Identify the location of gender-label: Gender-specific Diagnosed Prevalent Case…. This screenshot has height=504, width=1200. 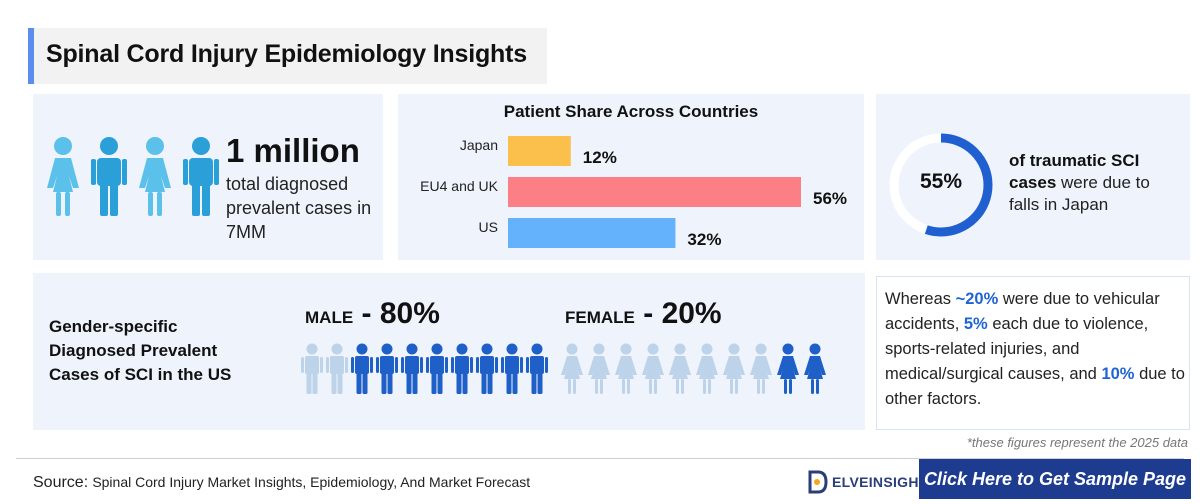
(140, 350).